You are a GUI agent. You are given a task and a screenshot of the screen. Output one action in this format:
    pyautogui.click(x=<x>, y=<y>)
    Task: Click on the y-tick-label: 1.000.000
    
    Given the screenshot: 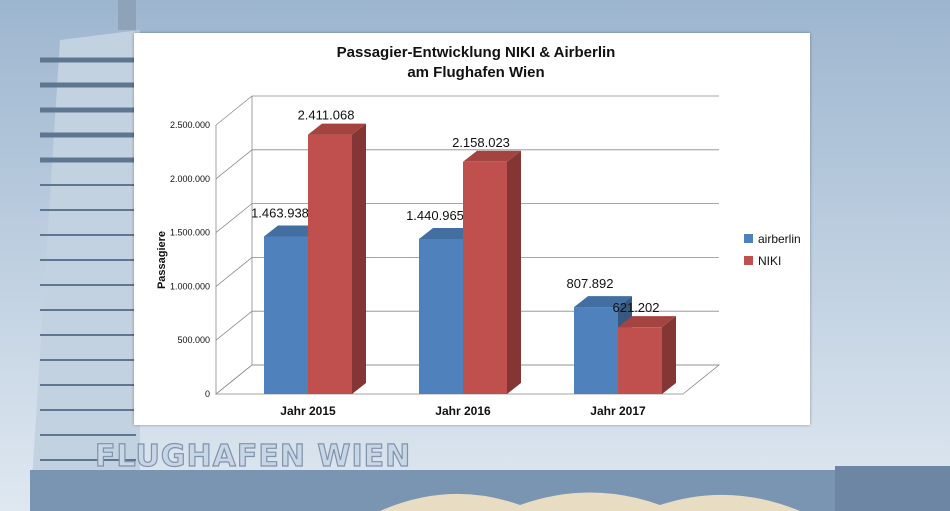 What is the action you would take?
    pyautogui.click(x=190, y=286)
    